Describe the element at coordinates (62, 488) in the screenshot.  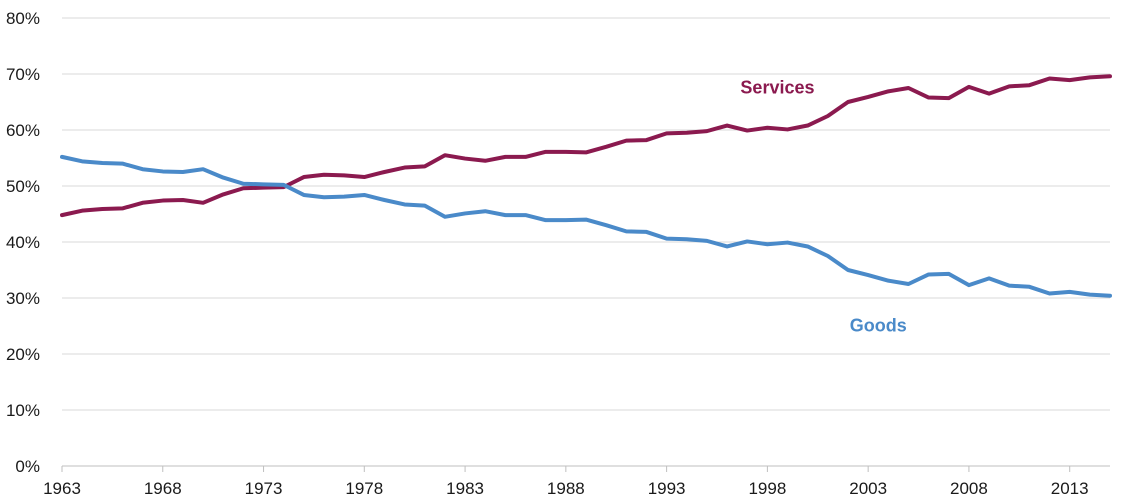
I see `x-tick-label: 1963` at that location.